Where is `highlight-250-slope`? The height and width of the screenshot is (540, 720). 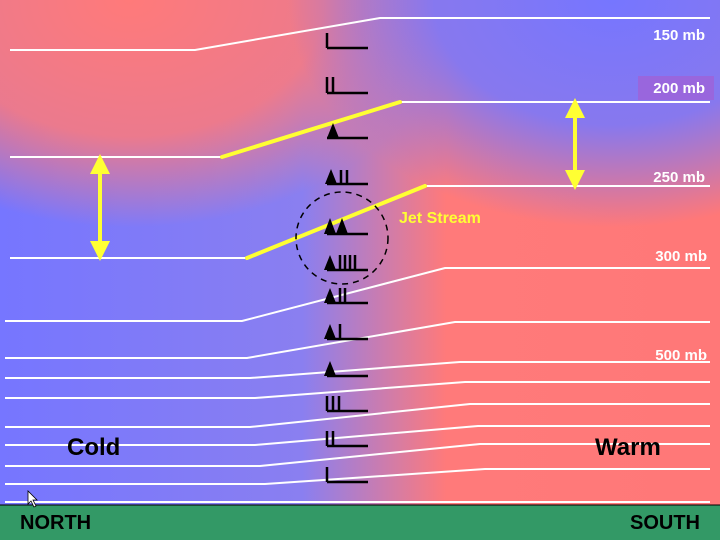
highlight-250-slope is located at coordinates (336, 222).